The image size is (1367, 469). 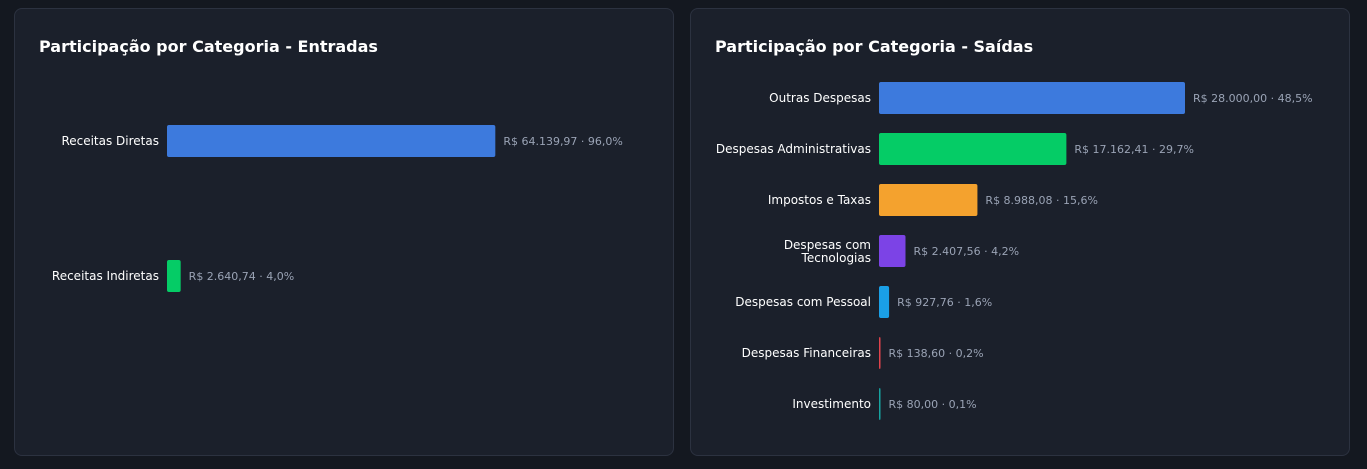 I want to click on value-label: R$ 28.000,00 · 48,5%, so click(x=1253, y=98).